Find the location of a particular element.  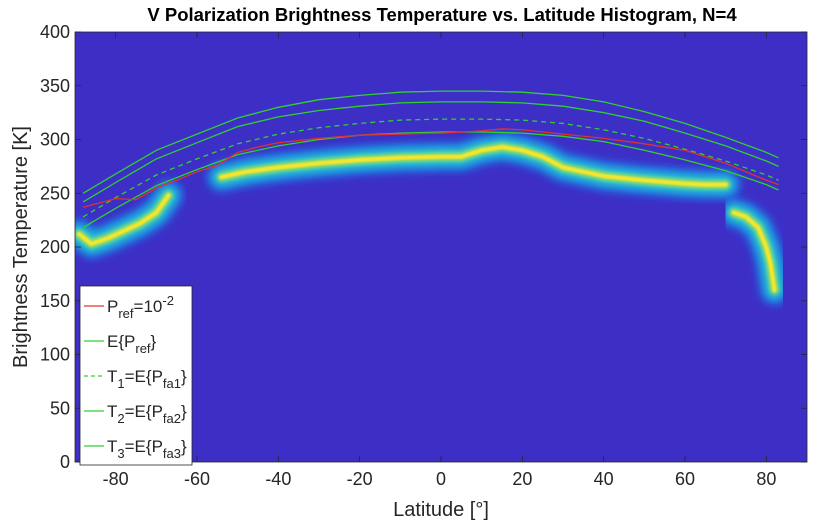

y-tick-label: 250 is located at coordinates (55, 193).